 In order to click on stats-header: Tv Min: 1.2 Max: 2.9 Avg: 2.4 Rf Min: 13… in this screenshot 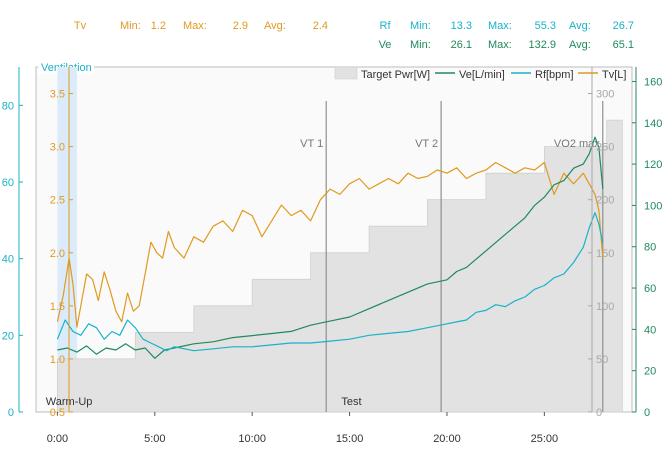, I will do `click(354, 35)`.